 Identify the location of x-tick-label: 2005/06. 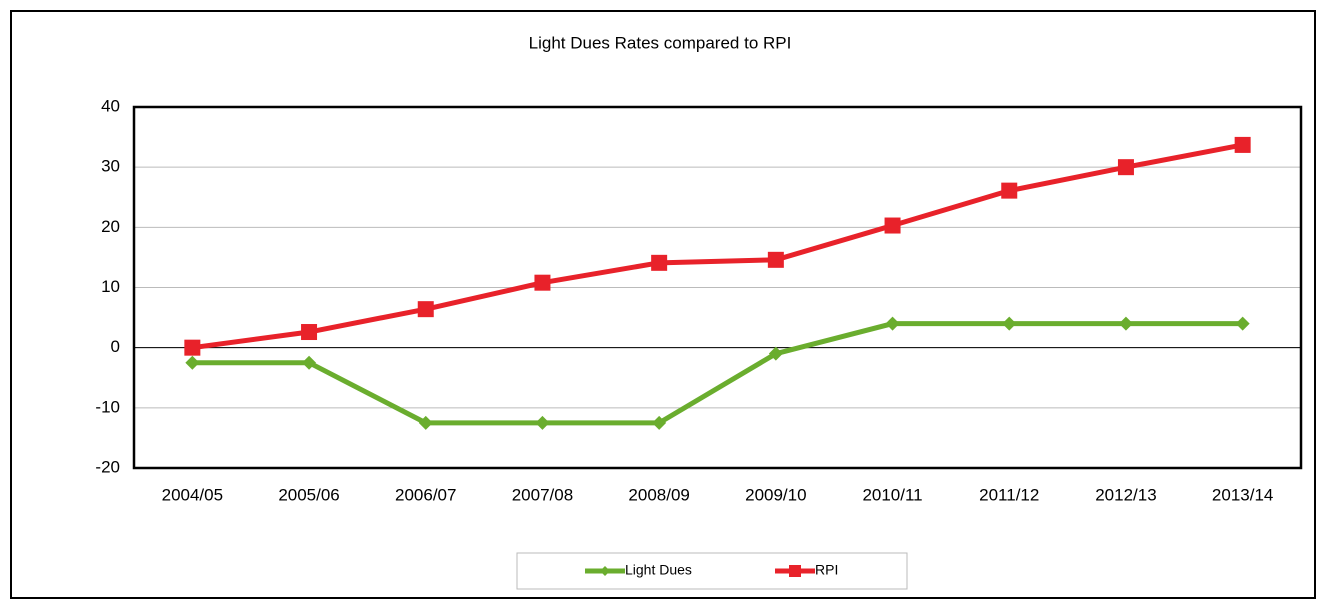
(308, 494).